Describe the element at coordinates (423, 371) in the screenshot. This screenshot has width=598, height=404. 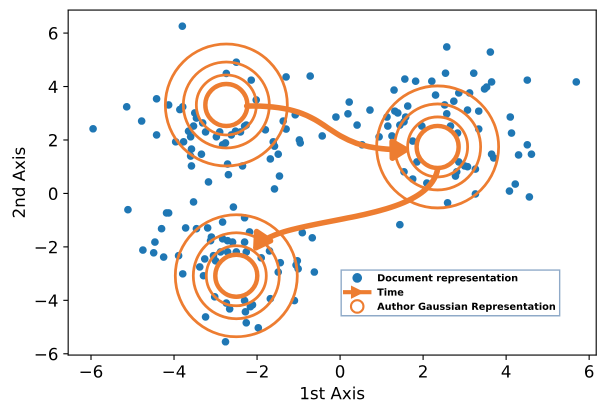
I see `x-tick-label: 2` at that location.